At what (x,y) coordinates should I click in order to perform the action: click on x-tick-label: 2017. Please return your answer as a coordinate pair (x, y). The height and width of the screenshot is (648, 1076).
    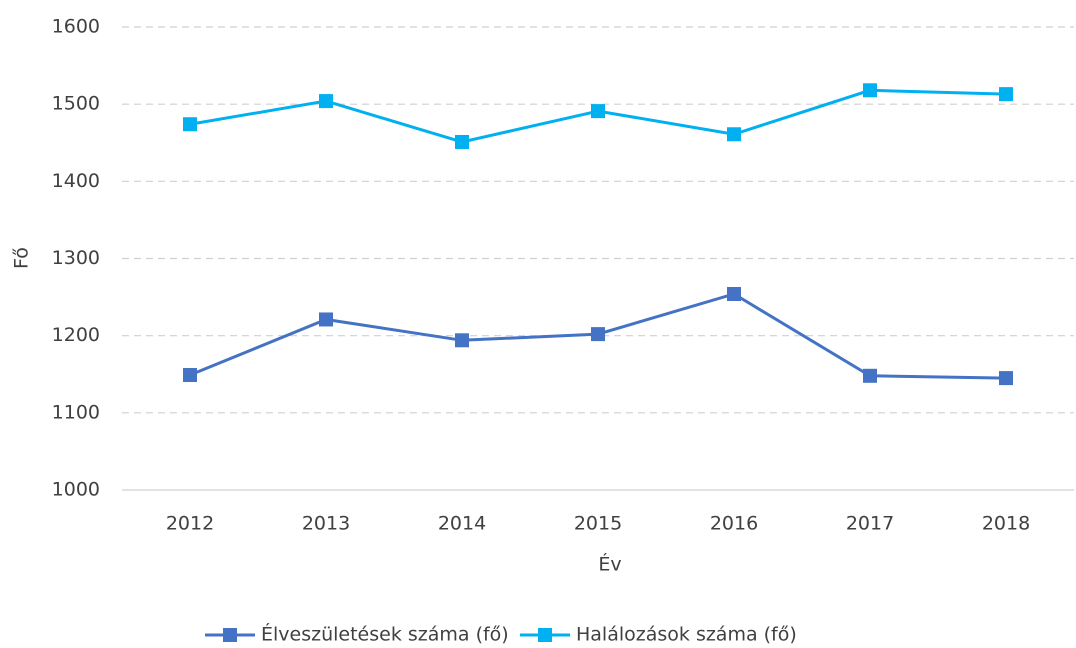
    Looking at the image, I should click on (870, 524).